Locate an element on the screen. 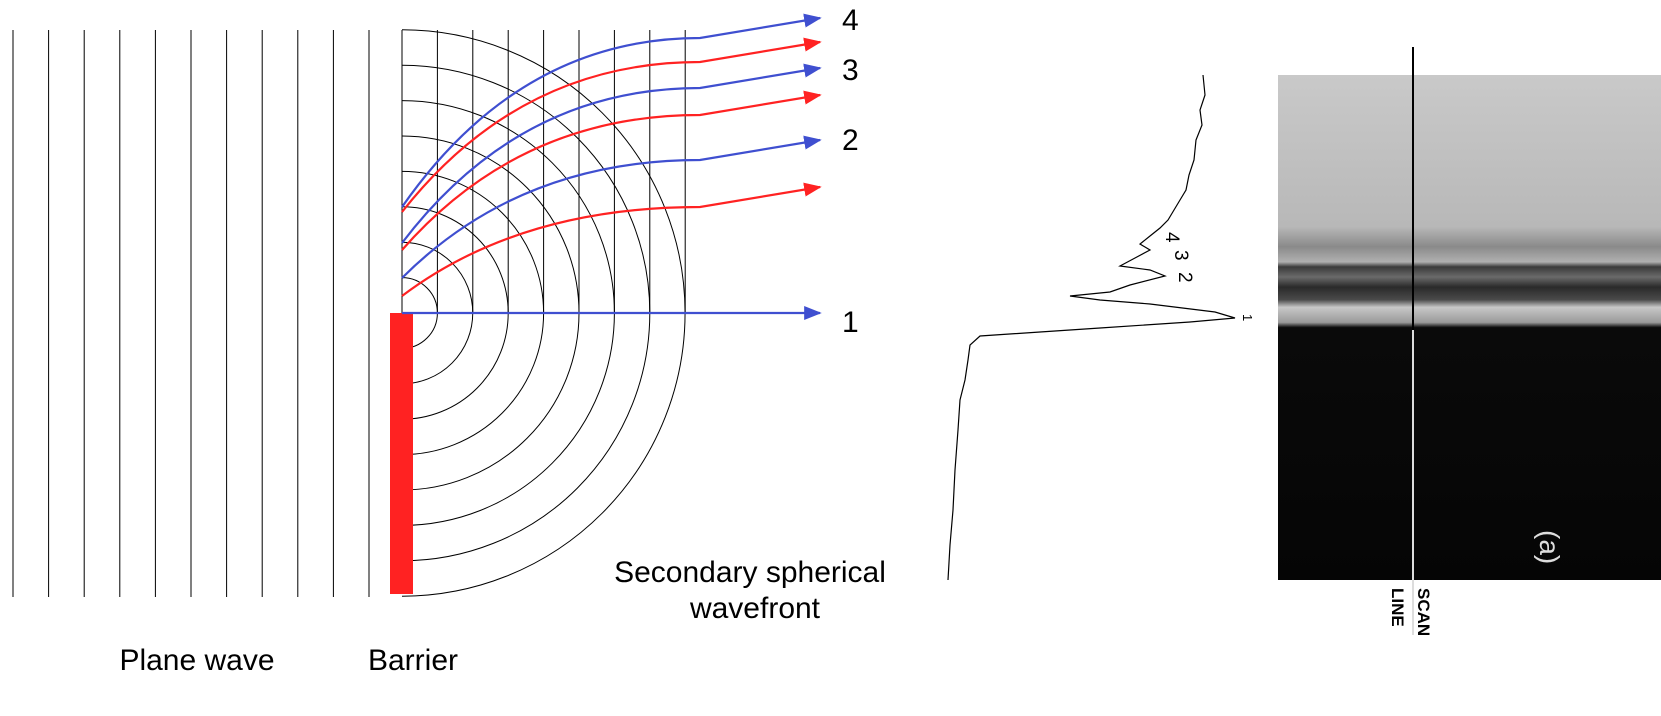  ray-label: 2 is located at coordinates (850, 140).